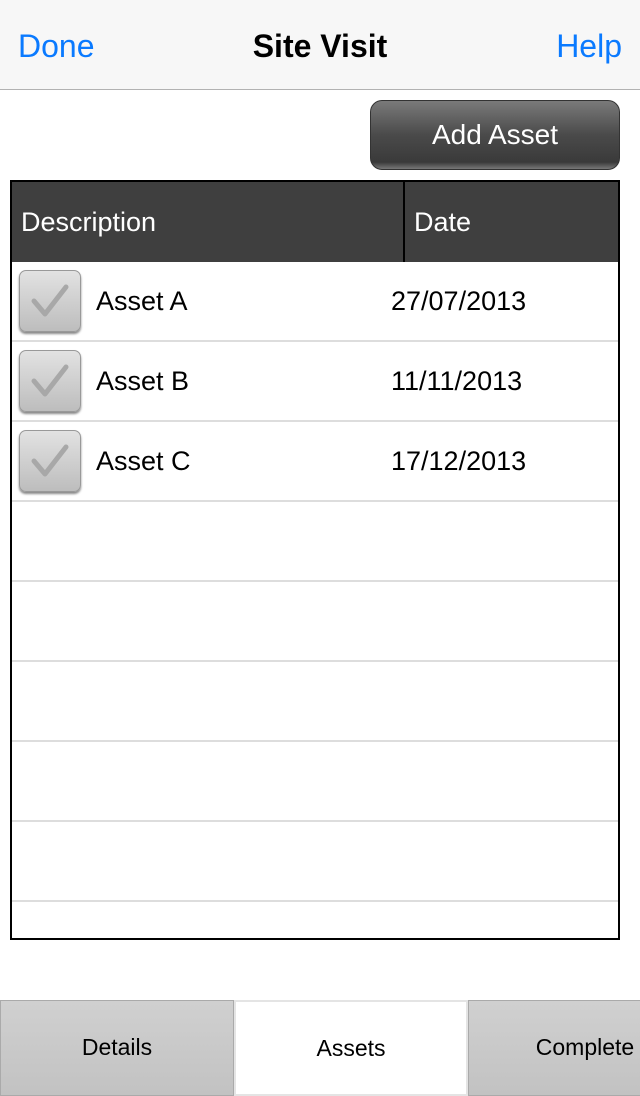 This screenshot has width=640, height=1096. What do you see at coordinates (589, 46) in the screenshot?
I see `help-button: Help` at bounding box center [589, 46].